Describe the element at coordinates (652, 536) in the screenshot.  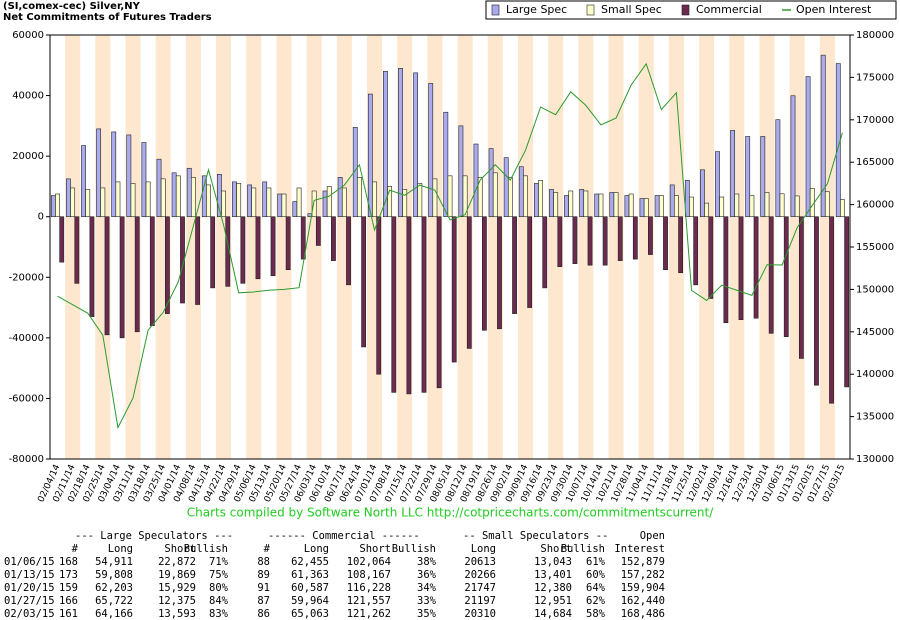
I see `table-group: Open` at that location.